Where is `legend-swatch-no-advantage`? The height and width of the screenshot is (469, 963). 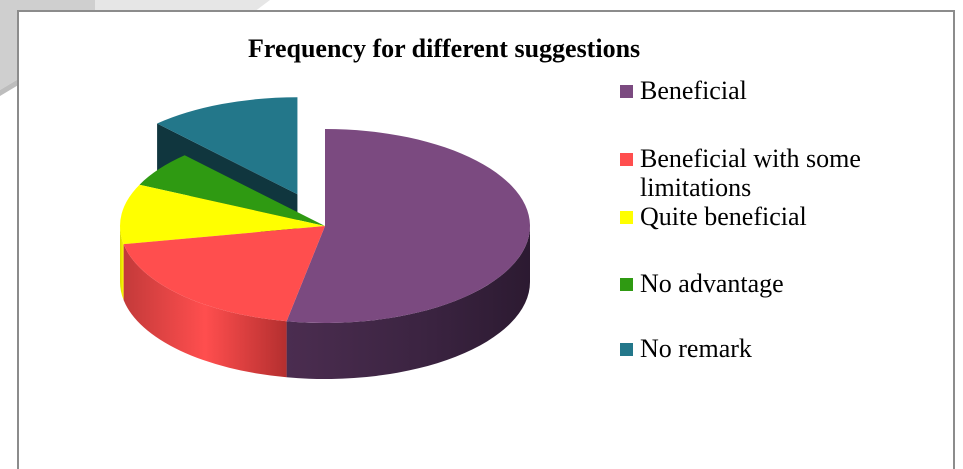
legend-swatch-no-advantage is located at coordinates (626, 284).